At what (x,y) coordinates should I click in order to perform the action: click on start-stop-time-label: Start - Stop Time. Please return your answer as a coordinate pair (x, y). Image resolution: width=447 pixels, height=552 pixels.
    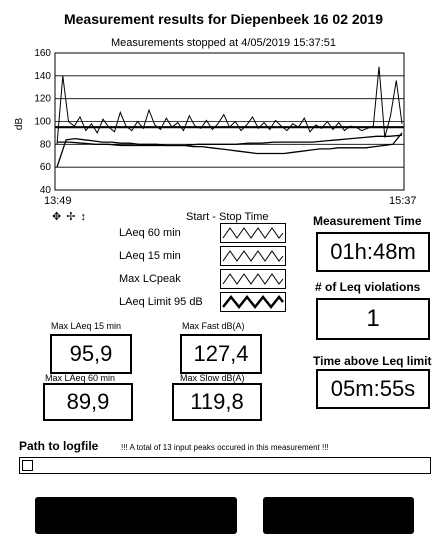
    Looking at the image, I should click on (227, 217).